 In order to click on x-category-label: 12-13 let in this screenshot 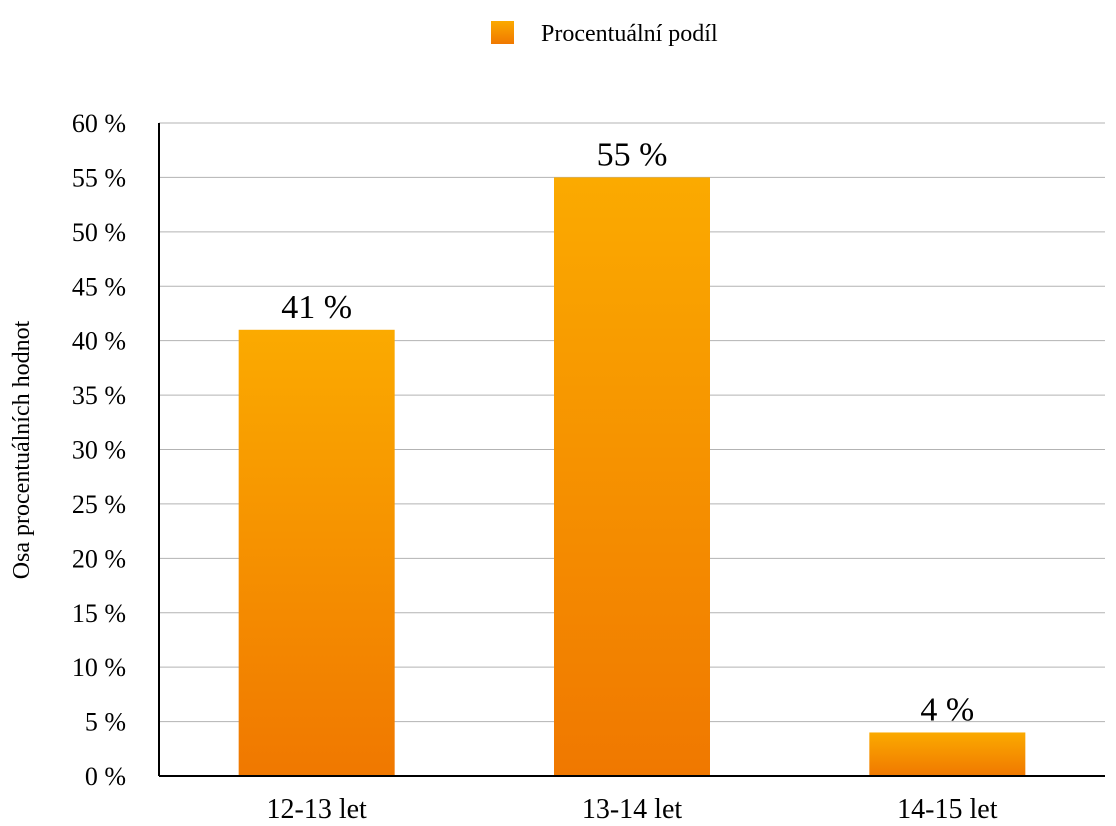, I will do `click(317, 809)`.